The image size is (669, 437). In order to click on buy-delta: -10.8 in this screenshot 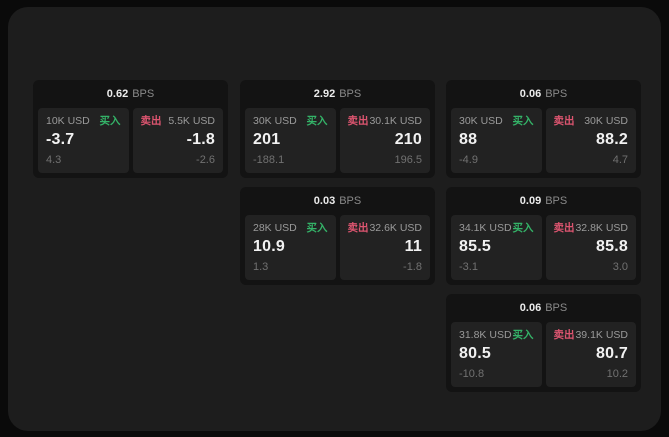, I will do `click(472, 374)`.